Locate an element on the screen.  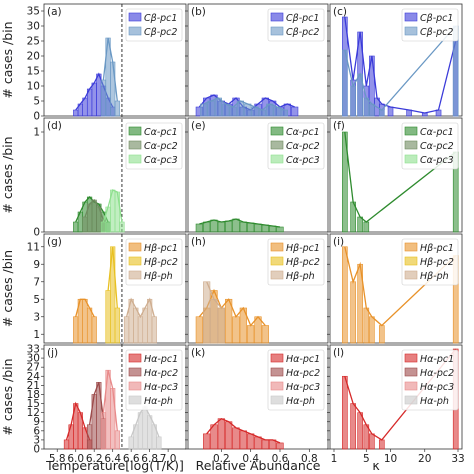
panel-label: (g) is located at coordinates (54, 242).